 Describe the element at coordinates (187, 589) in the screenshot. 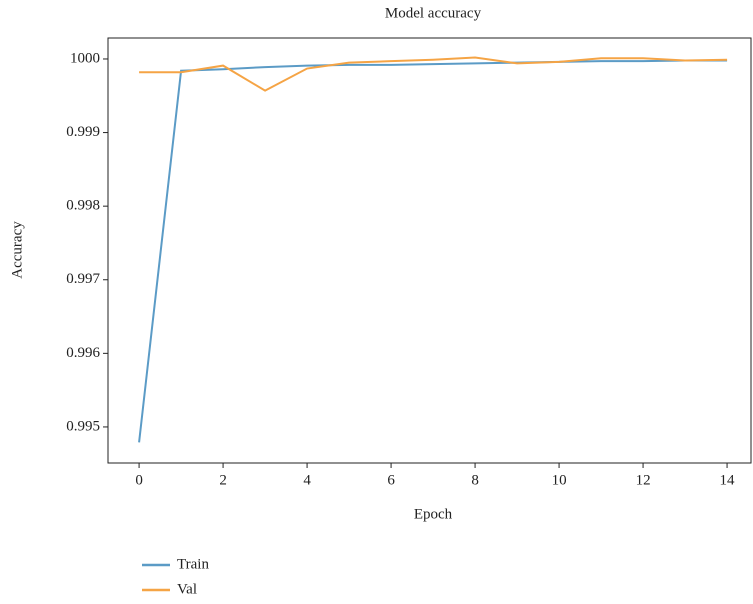

I see `legend-label: Val` at that location.